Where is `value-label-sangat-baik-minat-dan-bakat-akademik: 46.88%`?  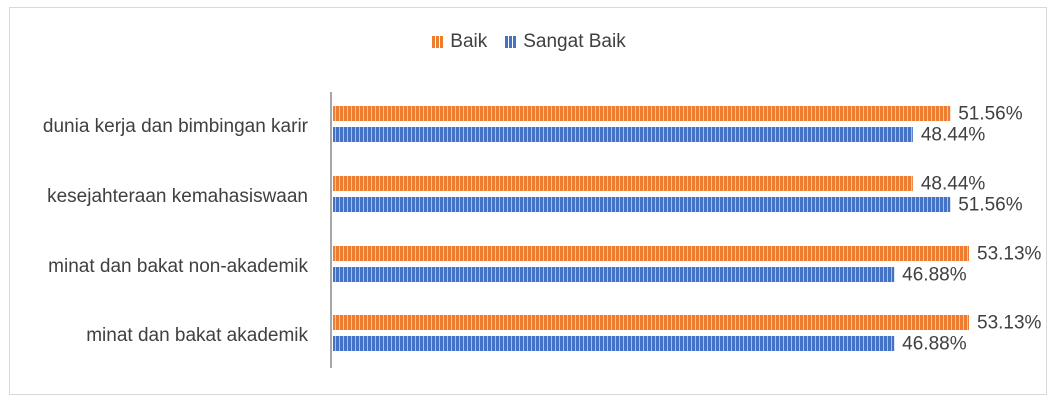 value-label-sangat-baik-minat-dan-bakat-akademik: 46.88% is located at coordinates (934, 344).